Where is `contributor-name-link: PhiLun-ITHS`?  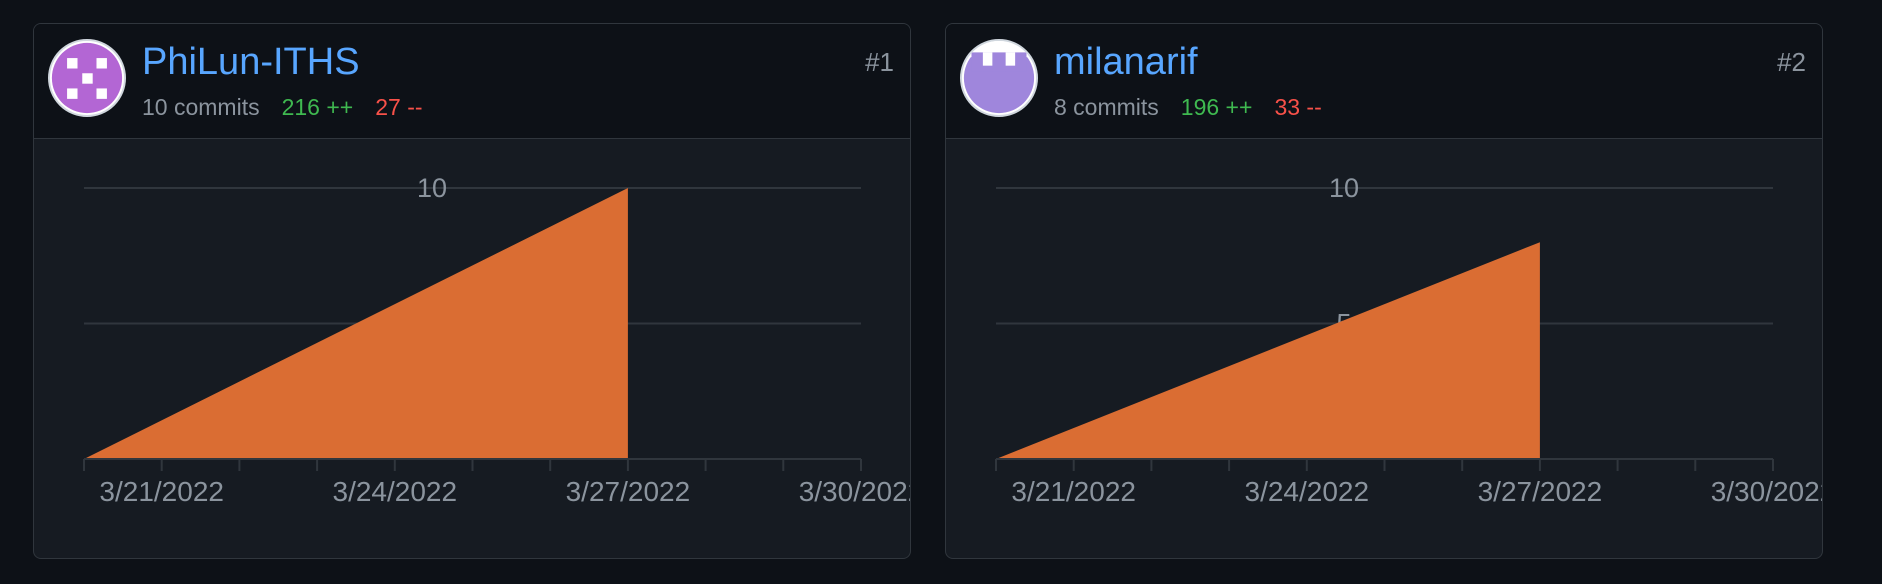 contributor-name-link: PhiLun-ITHS is located at coordinates (251, 62).